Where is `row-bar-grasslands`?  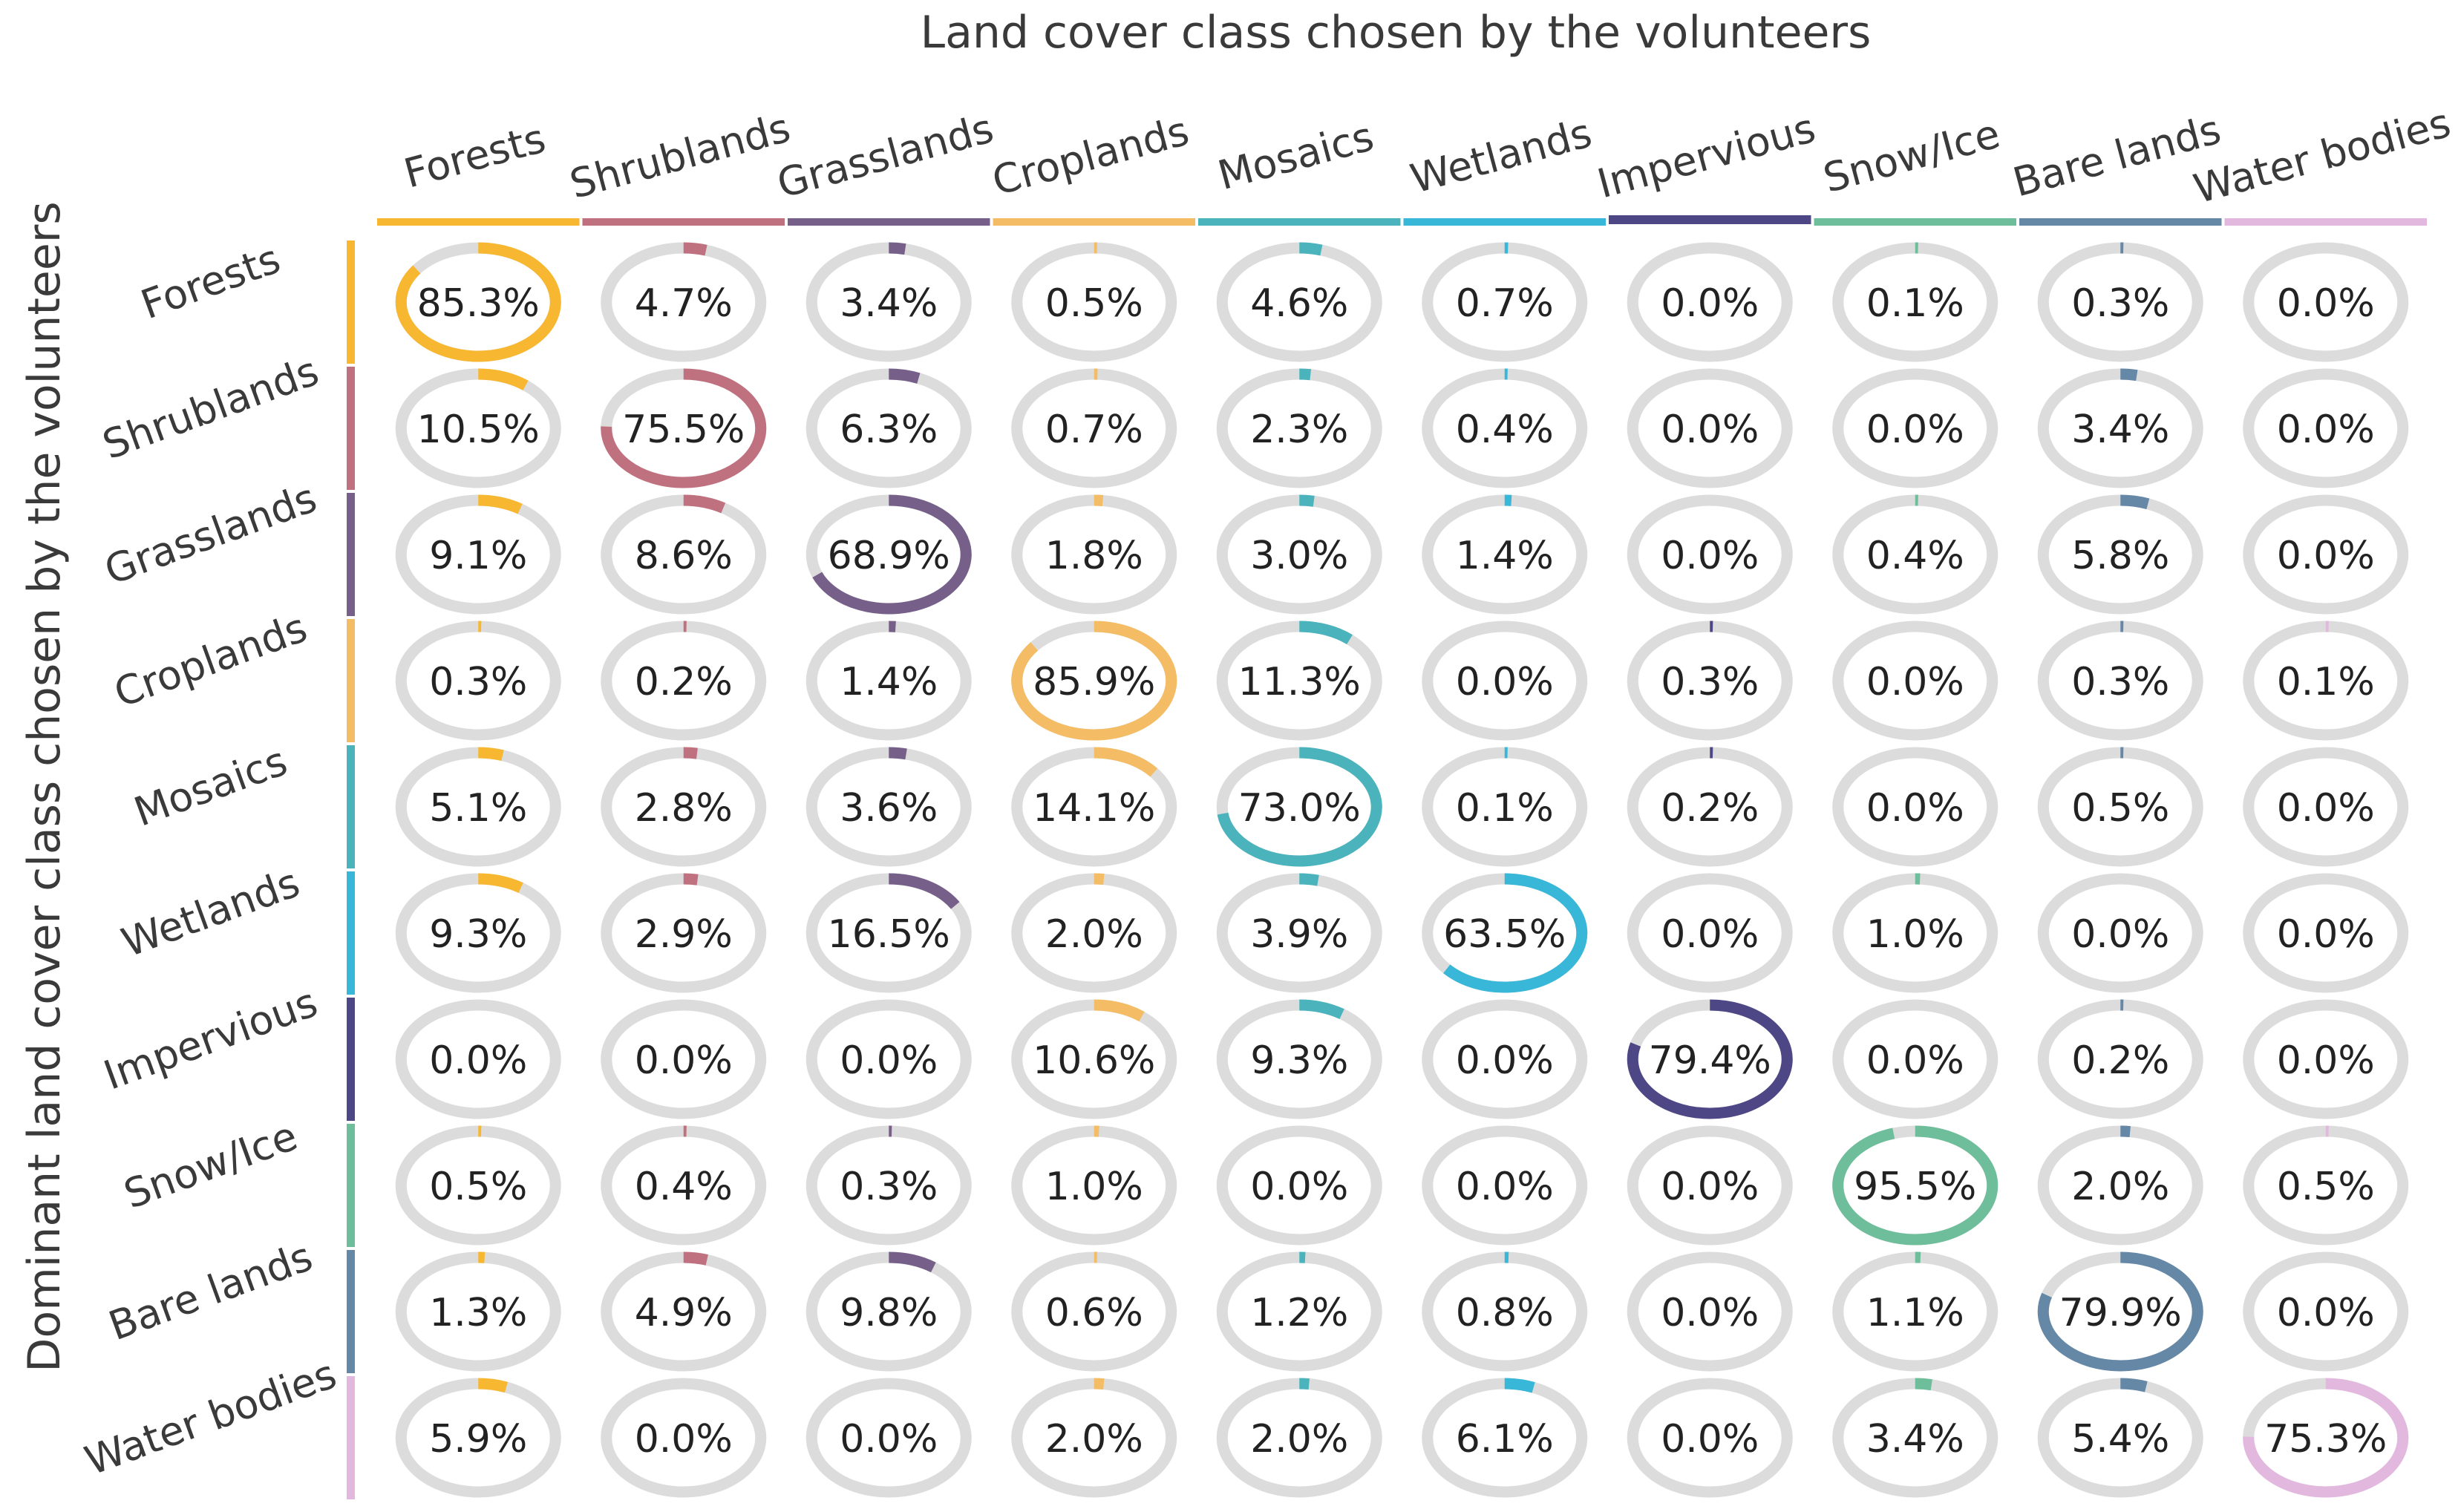 row-bar-grasslands is located at coordinates (351, 555).